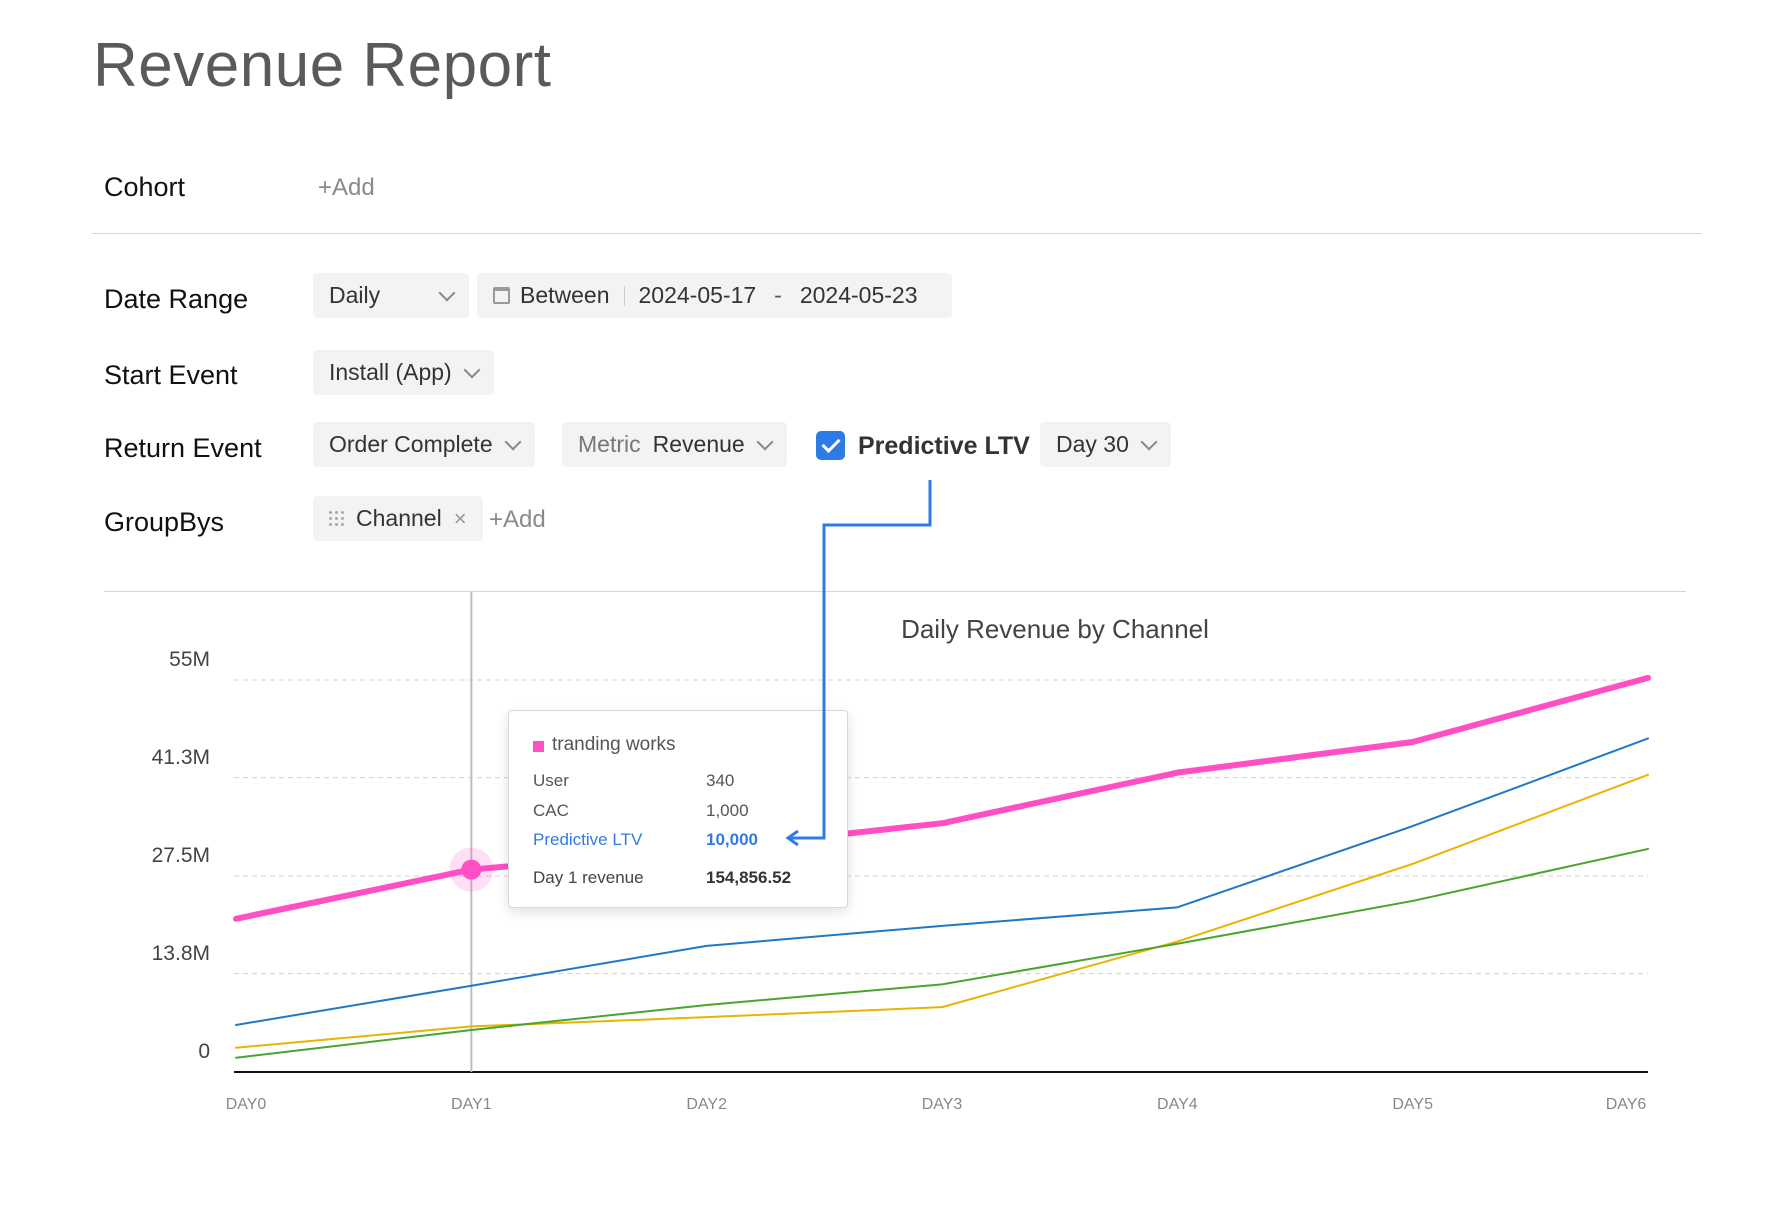  I want to click on tooltip-value-cac: 1,000, so click(727, 810).